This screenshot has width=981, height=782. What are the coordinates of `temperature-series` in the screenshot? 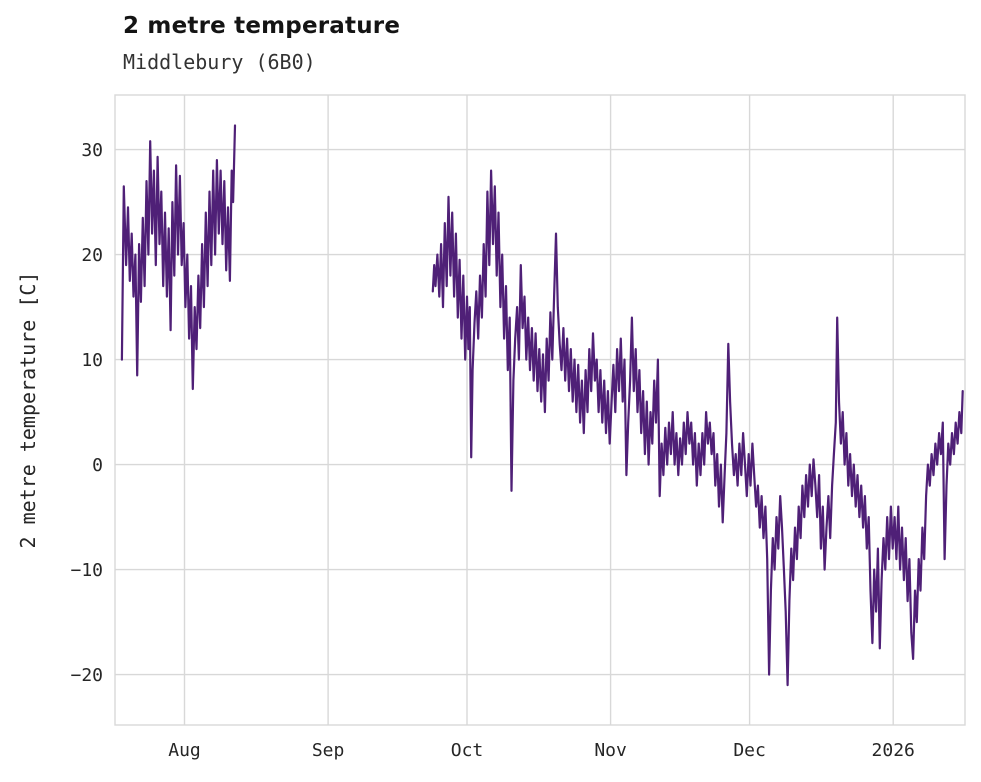 It's located at (178, 257).